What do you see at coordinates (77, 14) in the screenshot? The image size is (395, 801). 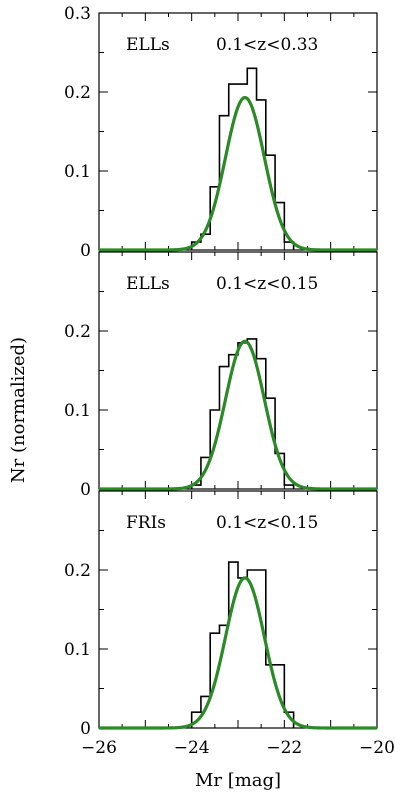 I see `y-tick-label: 0.3` at bounding box center [77, 14].